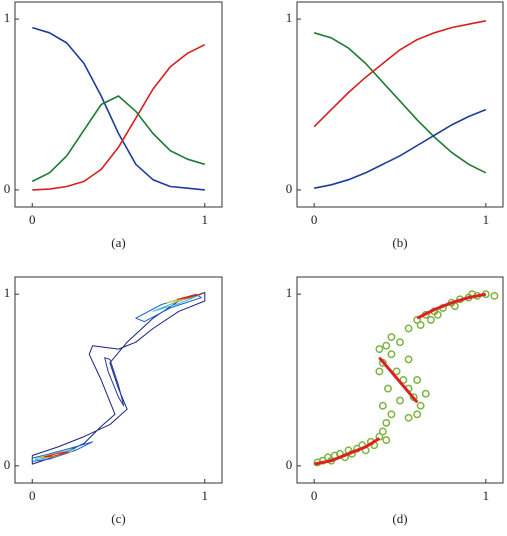 The height and width of the screenshot is (536, 507). Describe the element at coordinates (118, 518) in the screenshot. I see `caption: (c)` at that location.